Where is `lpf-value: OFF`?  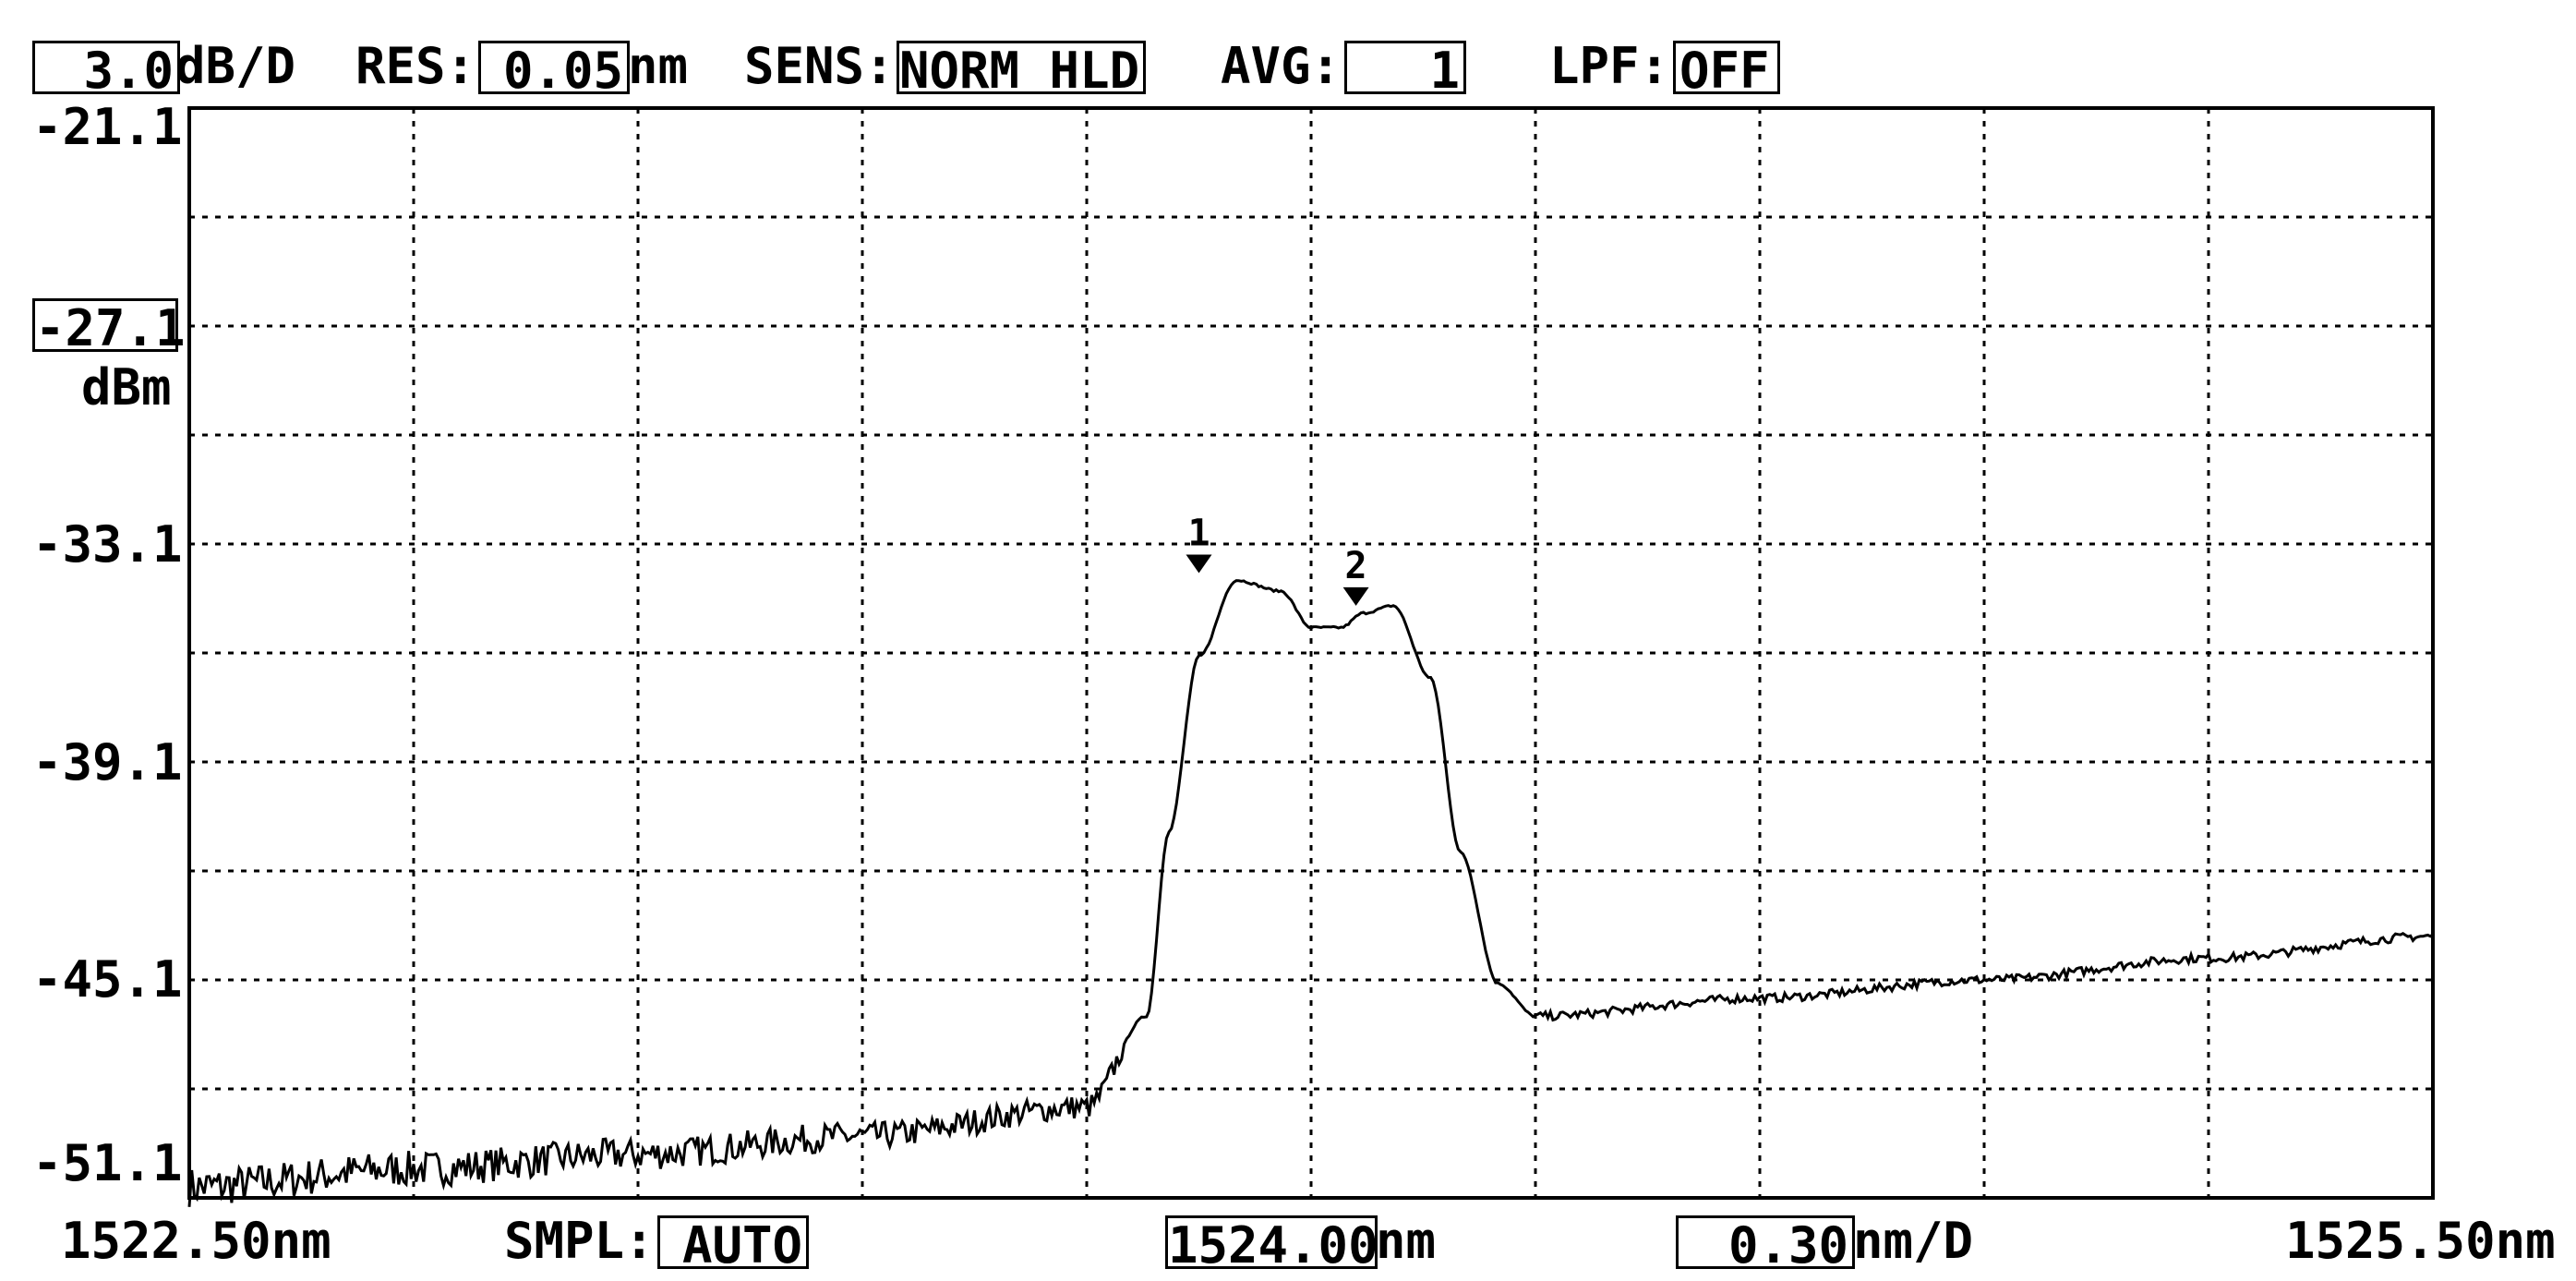
lpf-value: OFF is located at coordinates (1724, 71).